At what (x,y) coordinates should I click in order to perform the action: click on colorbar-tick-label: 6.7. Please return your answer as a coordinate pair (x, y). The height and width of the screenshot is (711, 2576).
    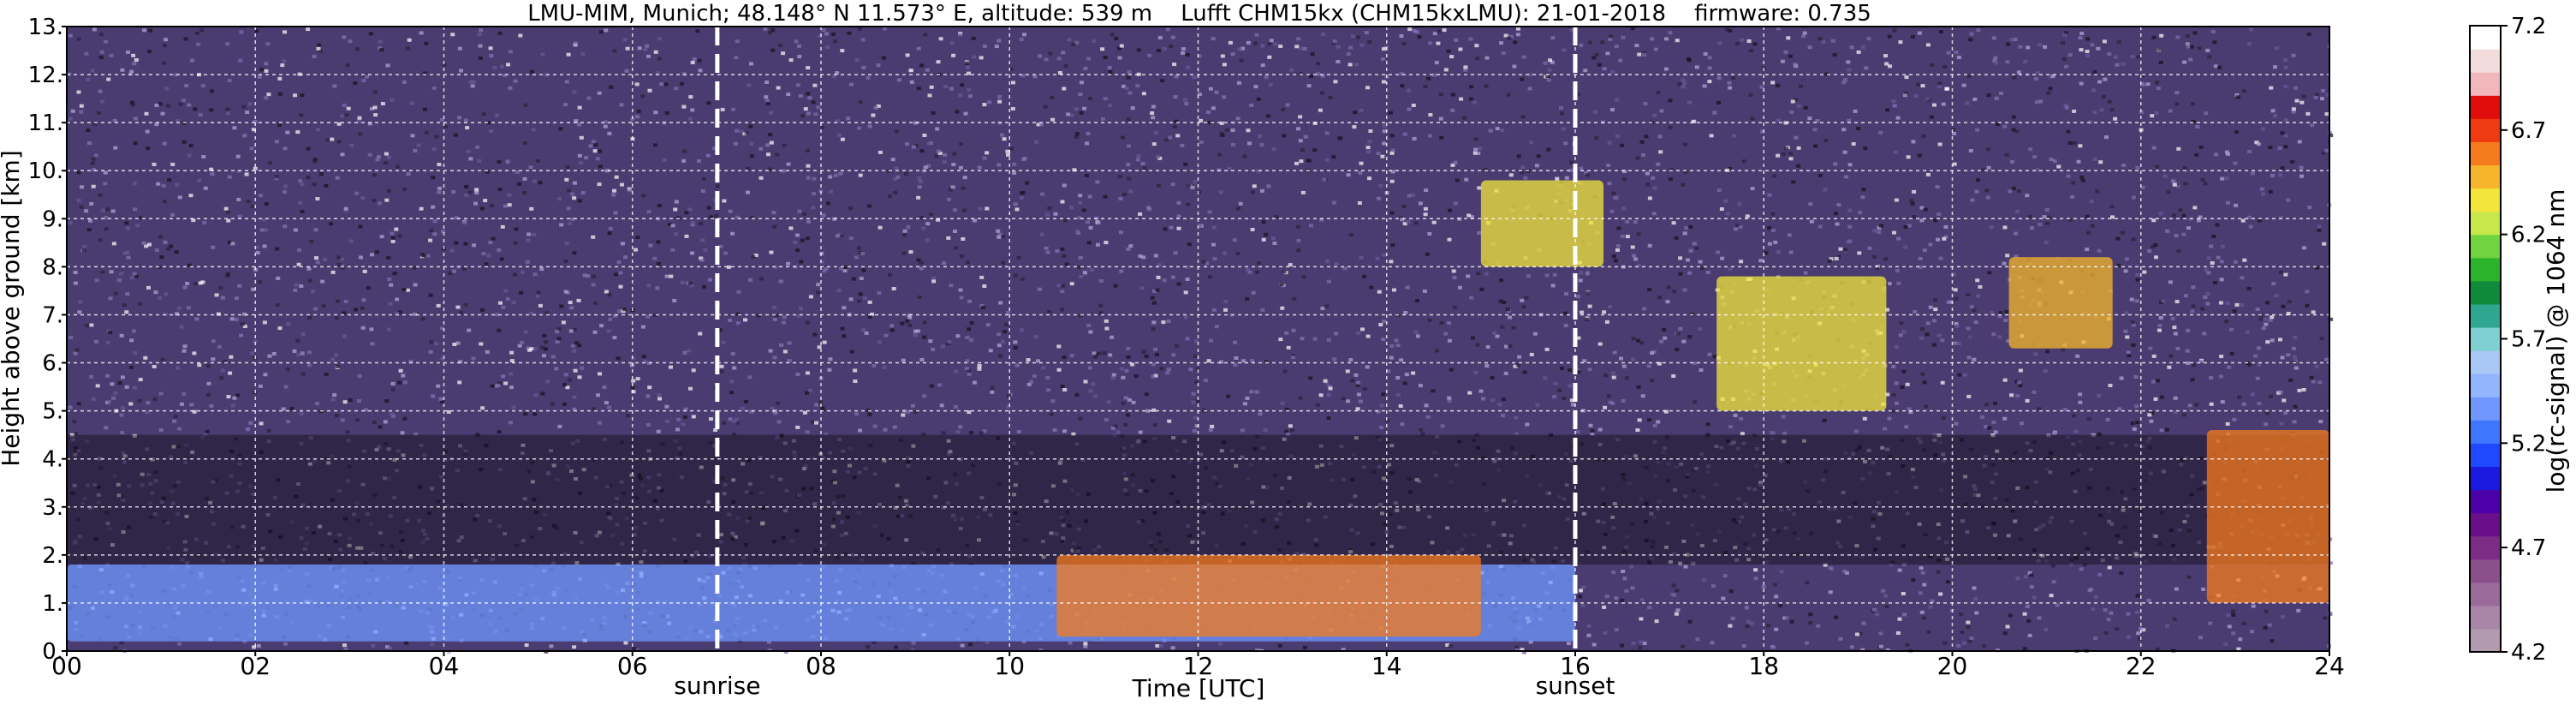
    Looking at the image, I should click on (2529, 131).